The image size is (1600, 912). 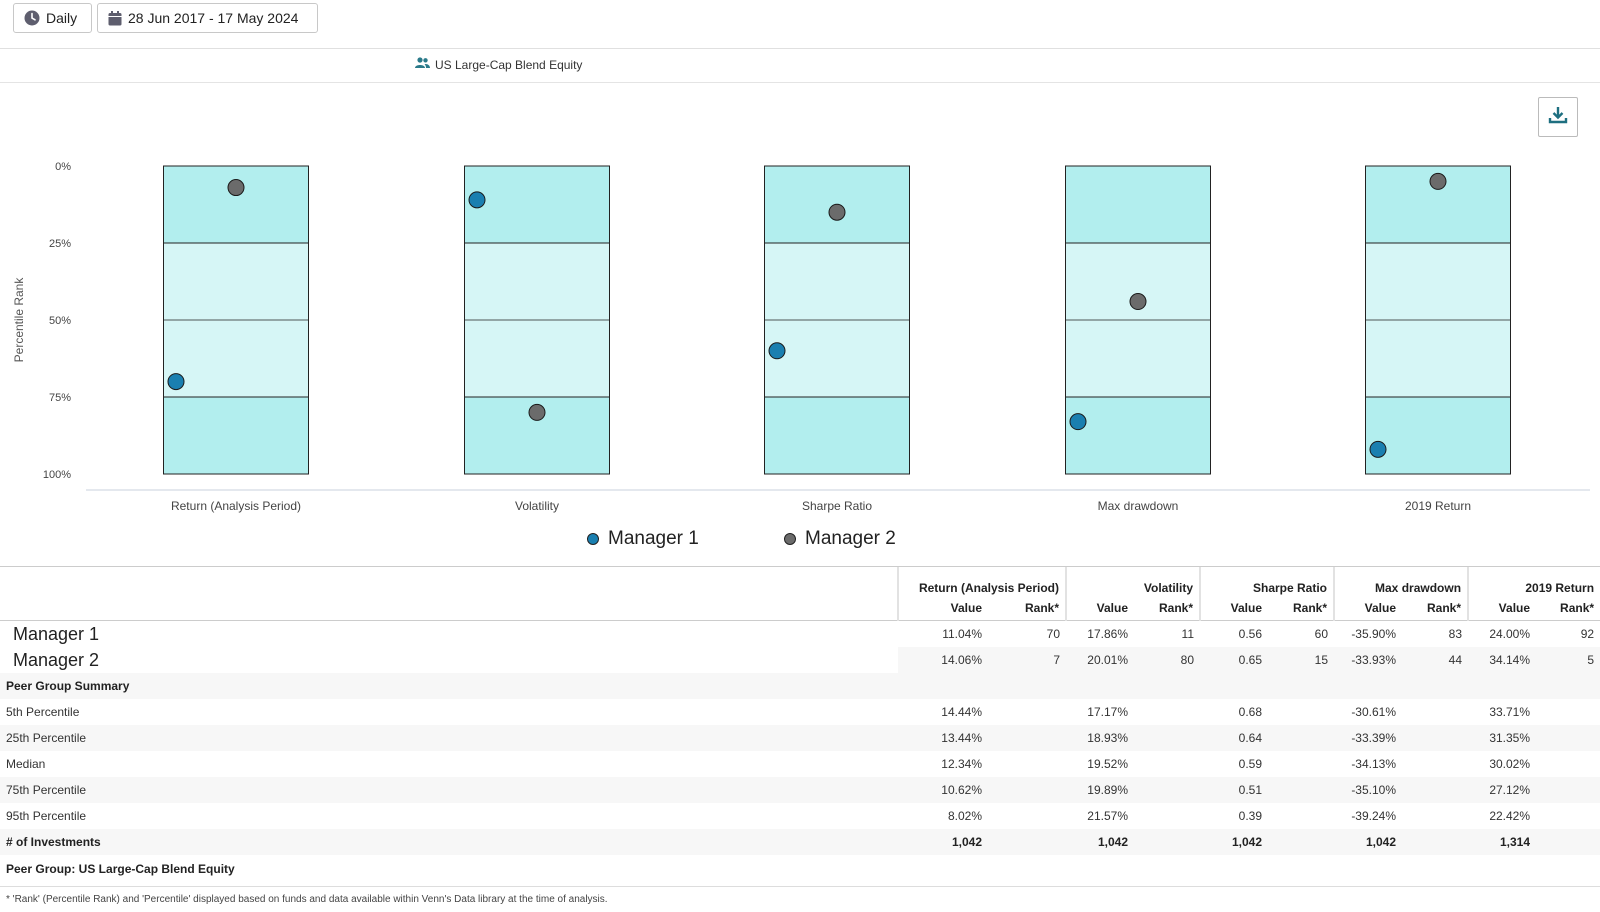 What do you see at coordinates (57, 475) in the screenshot?
I see `y-tick-label: 100%` at bounding box center [57, 475].